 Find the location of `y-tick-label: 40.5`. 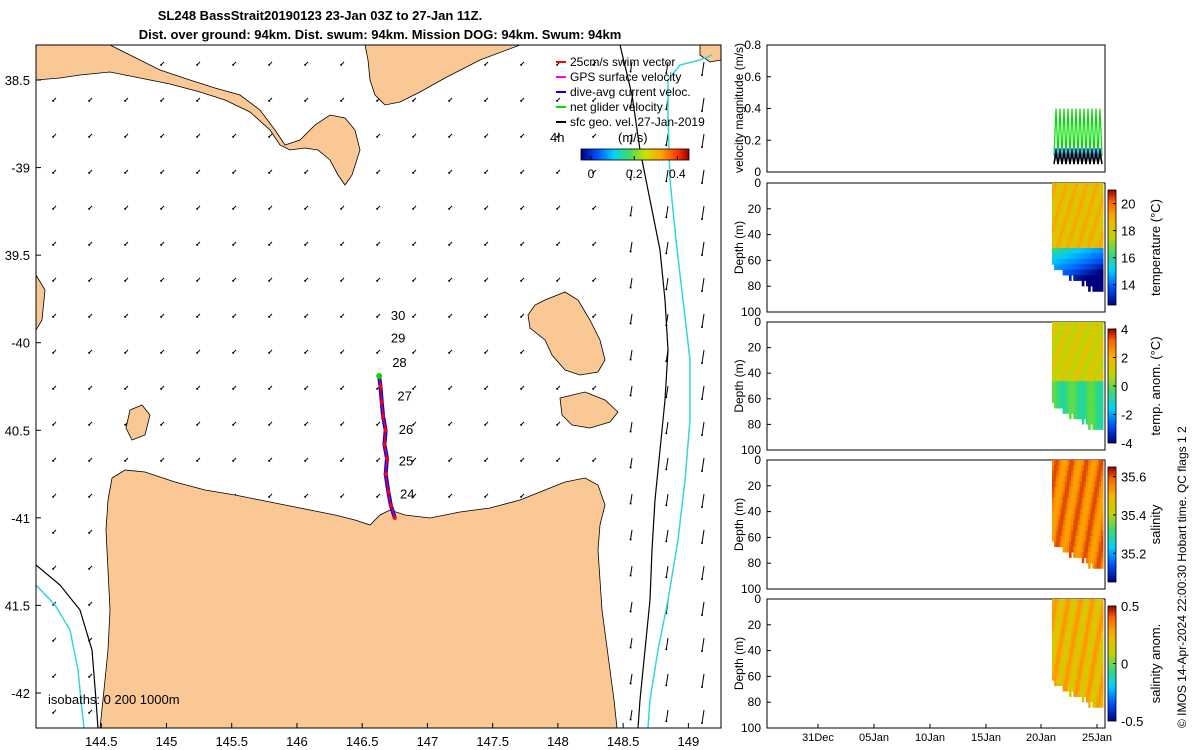

y-tick-label: 40.5 is located at coordinates (17, 430).